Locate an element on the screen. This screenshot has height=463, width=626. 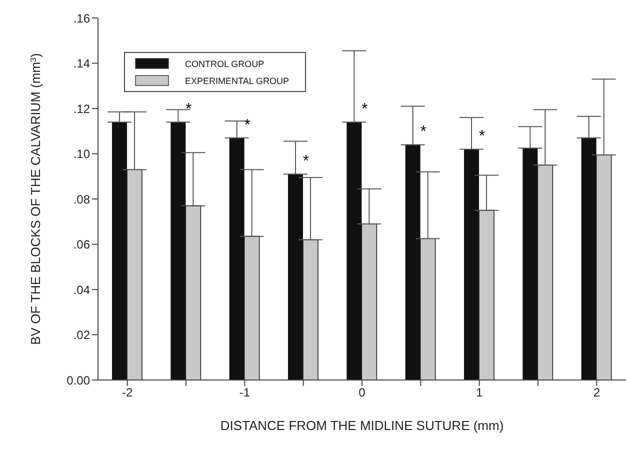
y-tick-label: .06 is located at coordinates (81, 245).